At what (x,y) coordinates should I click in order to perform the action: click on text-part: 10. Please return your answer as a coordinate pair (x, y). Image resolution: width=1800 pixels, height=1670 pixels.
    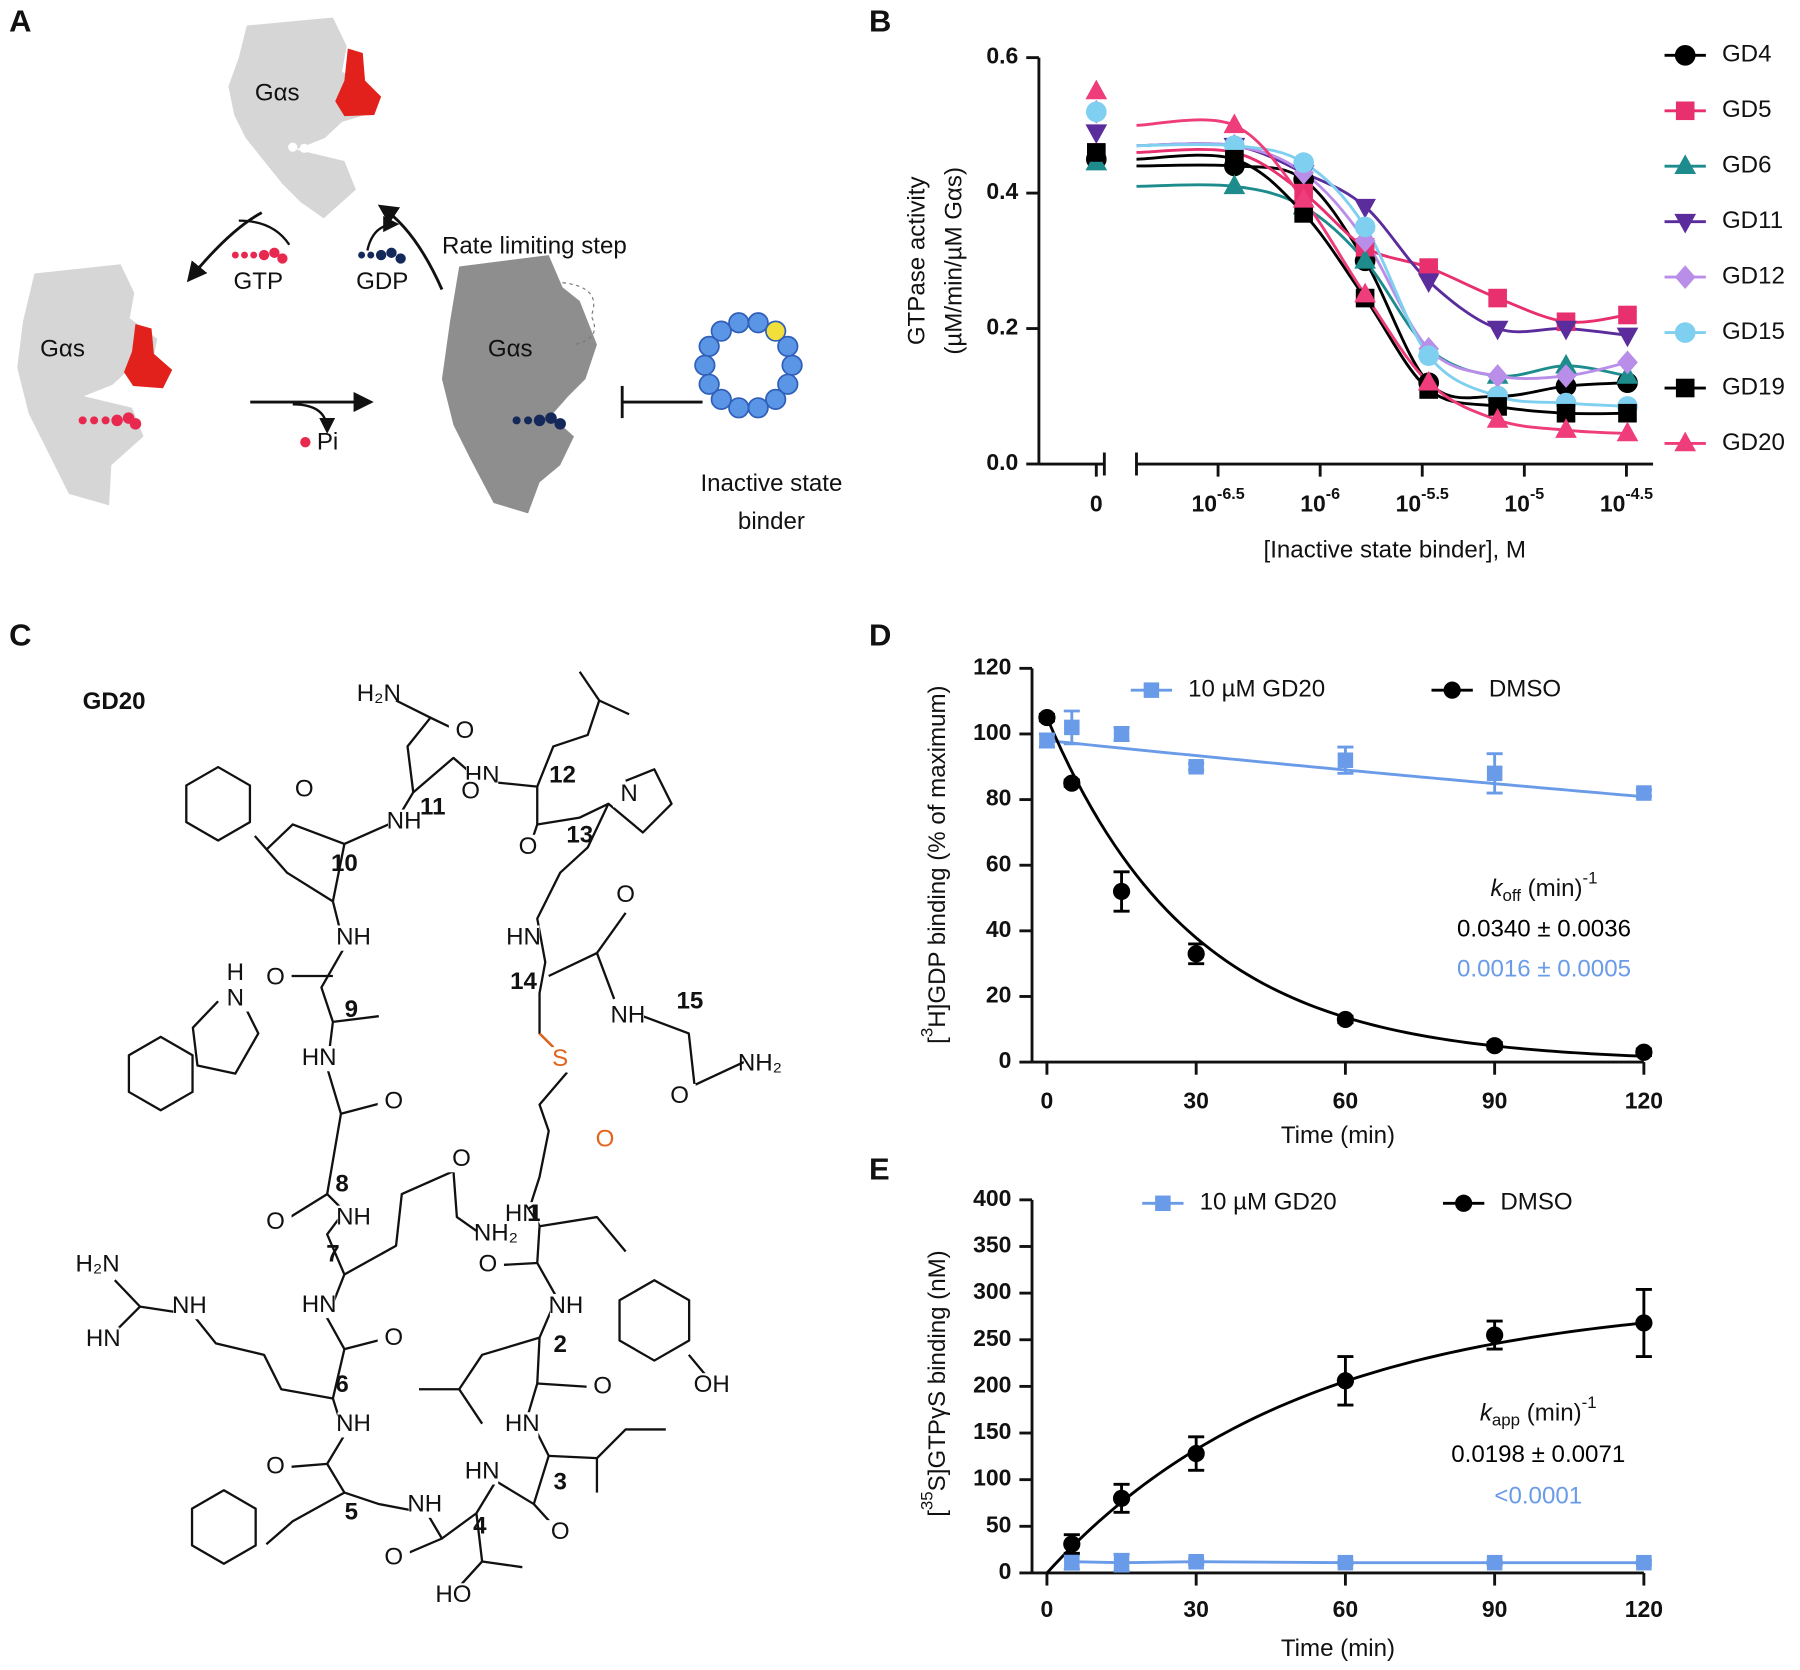
    Looking at the image, I should click on (1204, 503).